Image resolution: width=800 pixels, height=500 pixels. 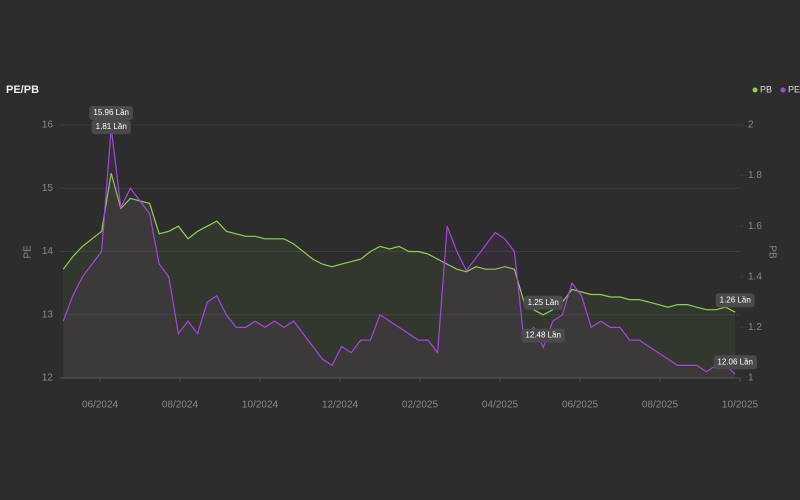 I want to click on y2-tick-label: 2, so click(x=751, y=125).